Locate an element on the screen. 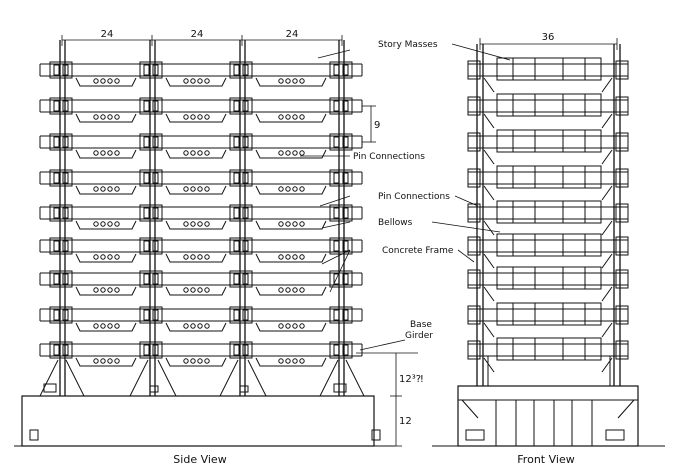 The width and height of the screenshot is (673, 473). story-height-dimension is located at coordinates (369, 124).